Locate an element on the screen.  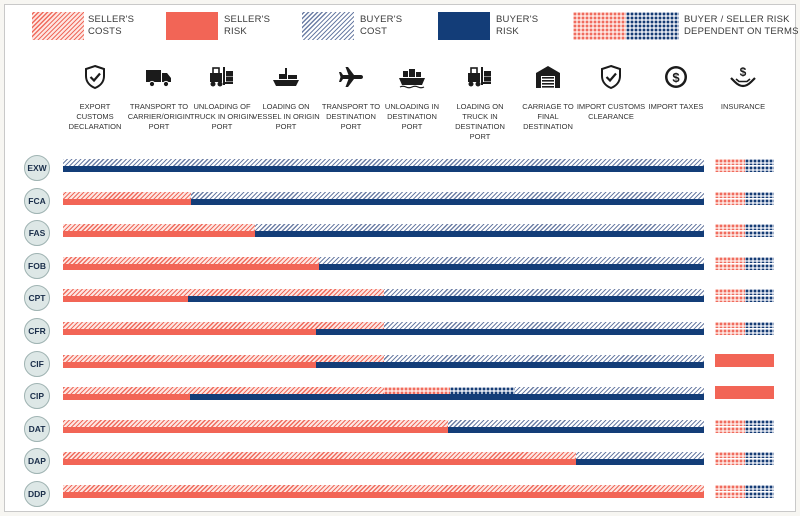
seller-risk-segment-cif is located at coordinates (189, 365).